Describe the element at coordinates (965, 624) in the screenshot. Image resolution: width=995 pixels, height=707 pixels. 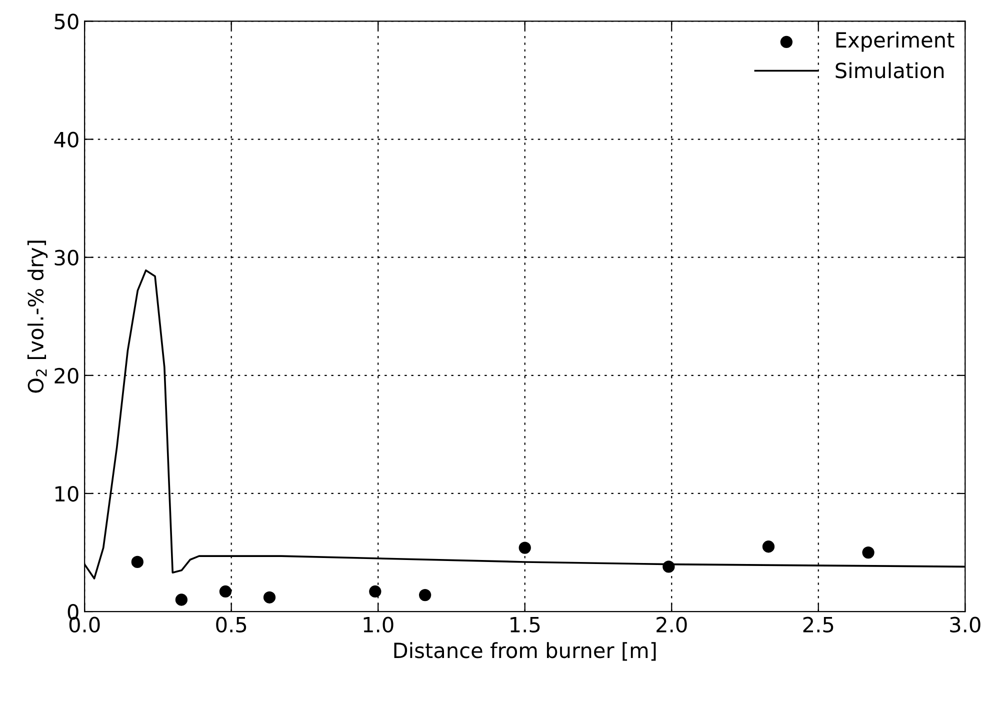
I see `x-tick-label: 3.0` at that location.